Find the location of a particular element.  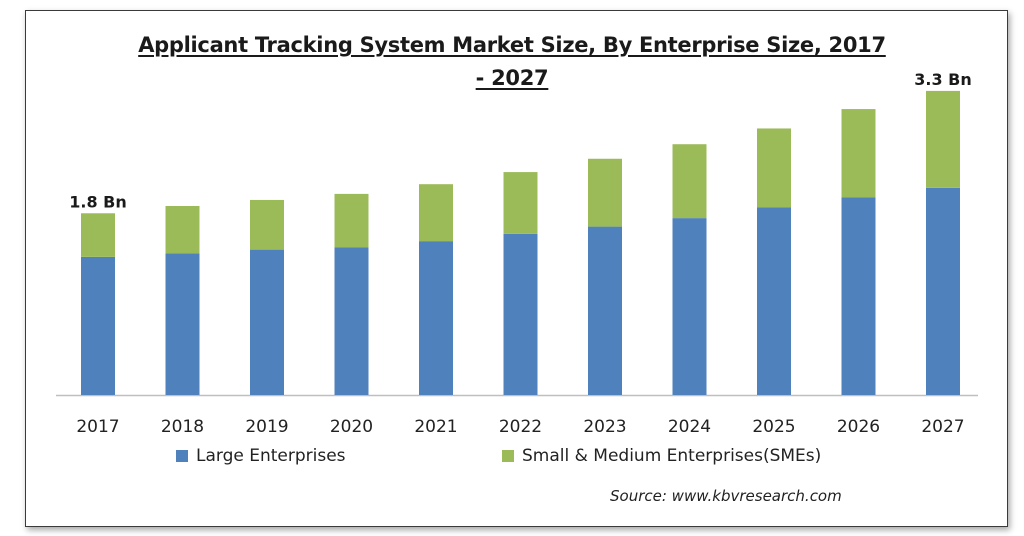

bar-large-2027 is located at coordinates (943, 291).